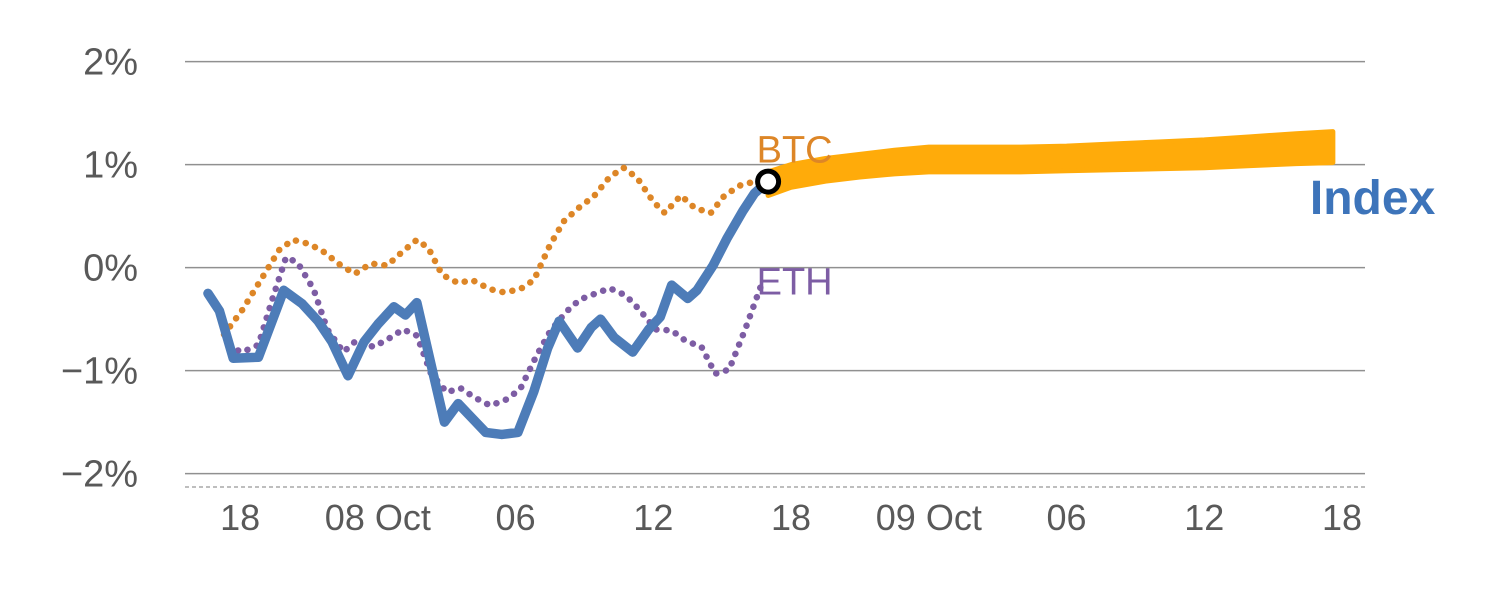 Image resolution: width=1500 pixels, height=600 pixels. I want to click on index-label: Index, so click(1373, 198).